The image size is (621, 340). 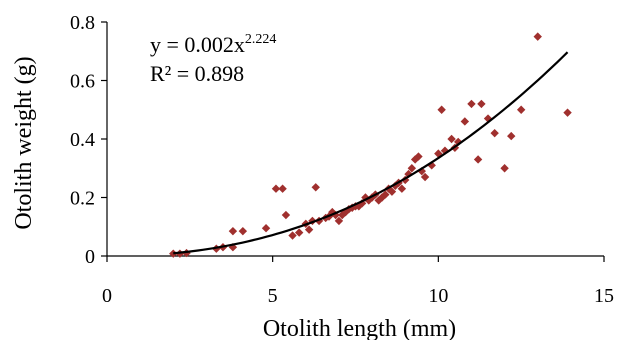 I want to click on r-squared-label: R² = 0.898, so click(x=197, y=73).